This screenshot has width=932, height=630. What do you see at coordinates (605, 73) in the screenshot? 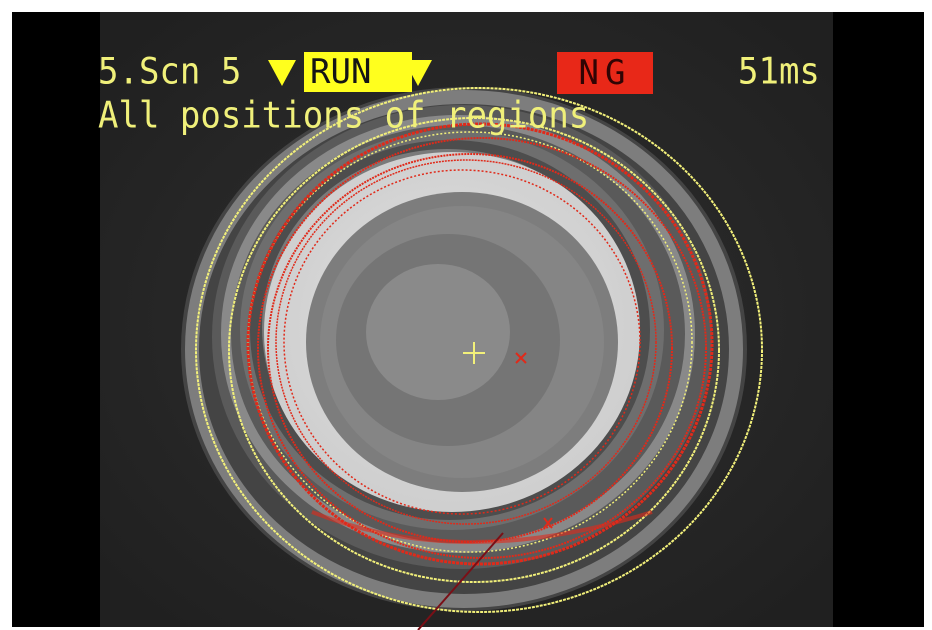
I see `result-badge: NG` at bounding box center [605, 73].